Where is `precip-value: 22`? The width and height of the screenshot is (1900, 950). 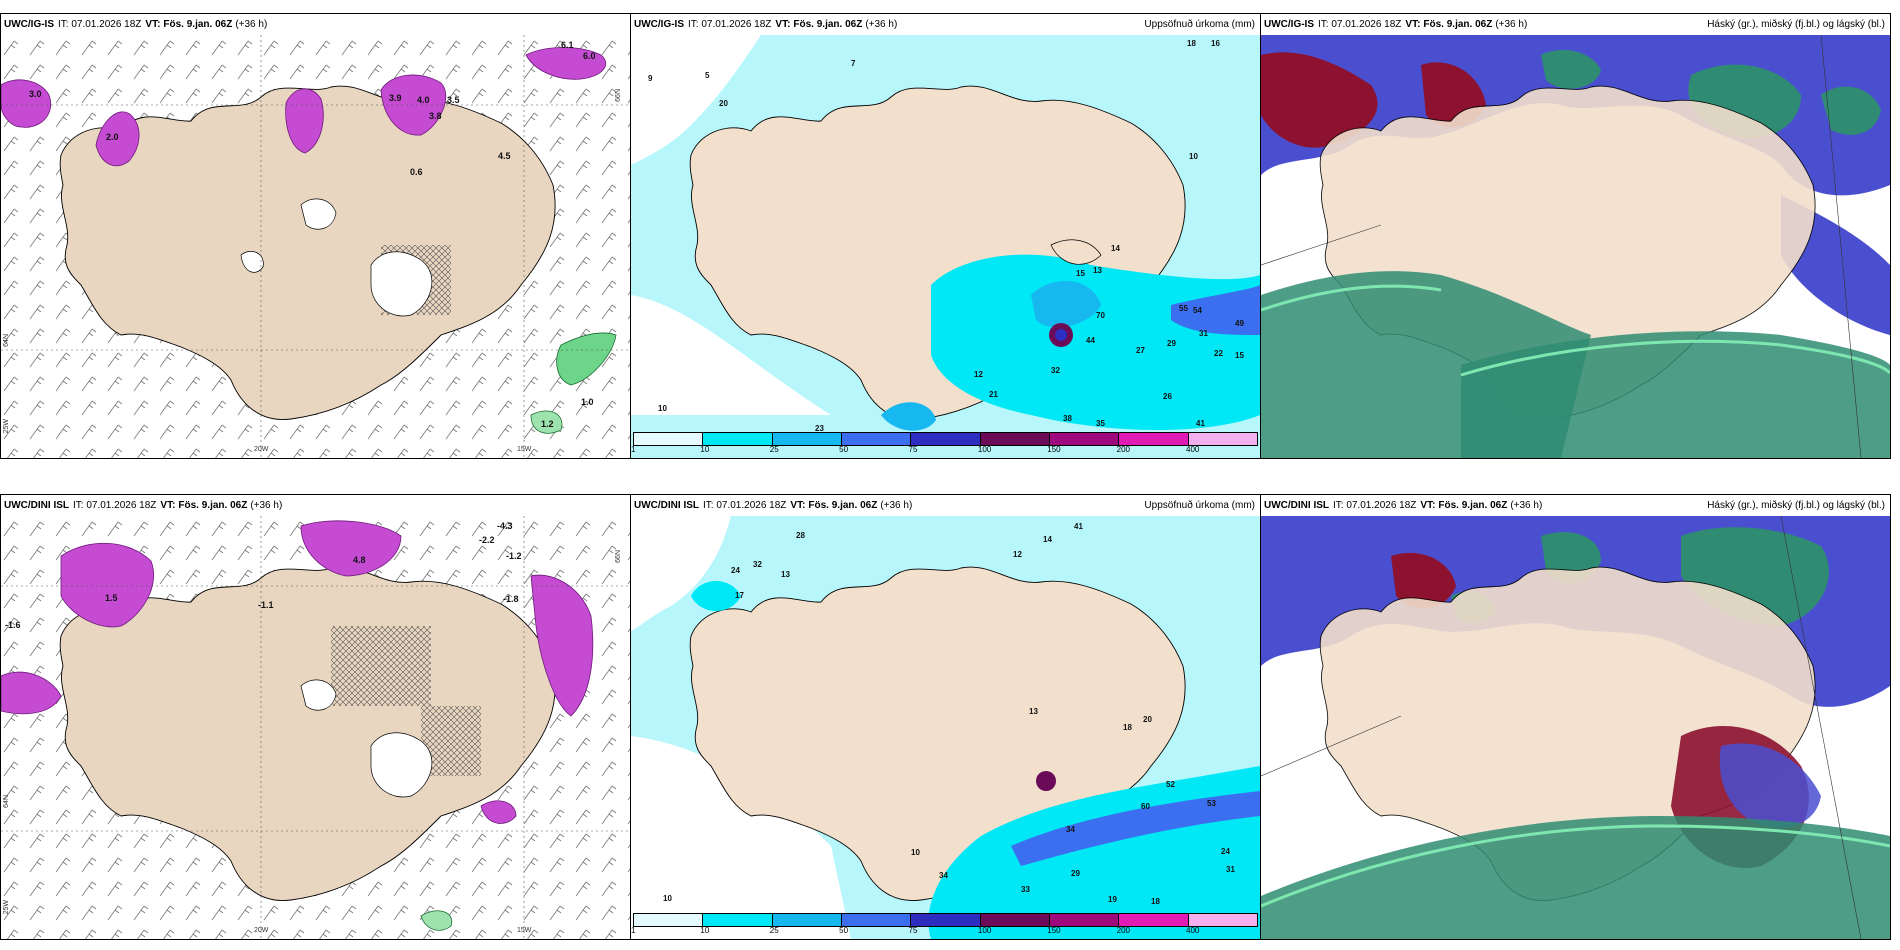
precip-value: 22 is located at coordinates (1218, 353).